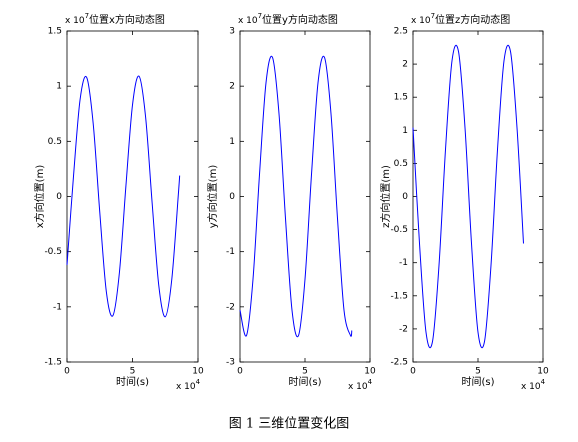 The image size is (578, 442). Describe the element at coordinates (230, 363) in the screenshot. I see `y-tick-label: -3` at that location.